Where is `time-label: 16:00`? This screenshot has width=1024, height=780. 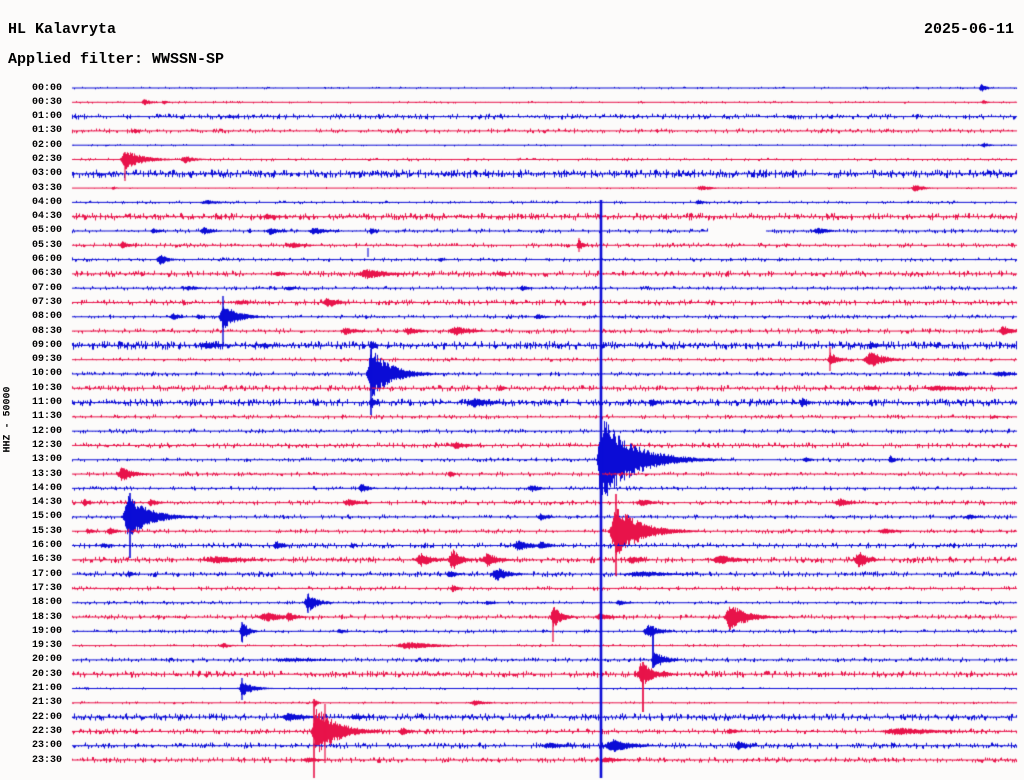
time-label: 16:00 is located at coordinates (46, 546).